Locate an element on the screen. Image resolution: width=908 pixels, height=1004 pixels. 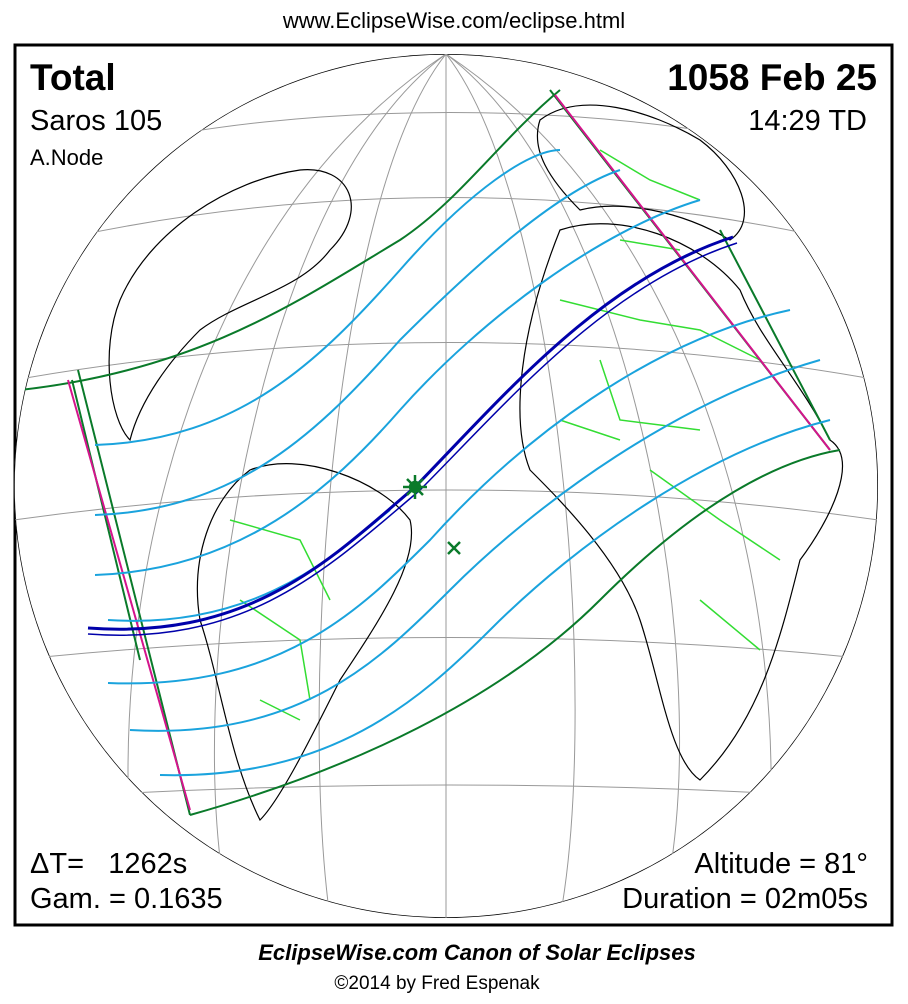
eclipse-date: 1058 Feb 25 is located at coordinates (772, 77).